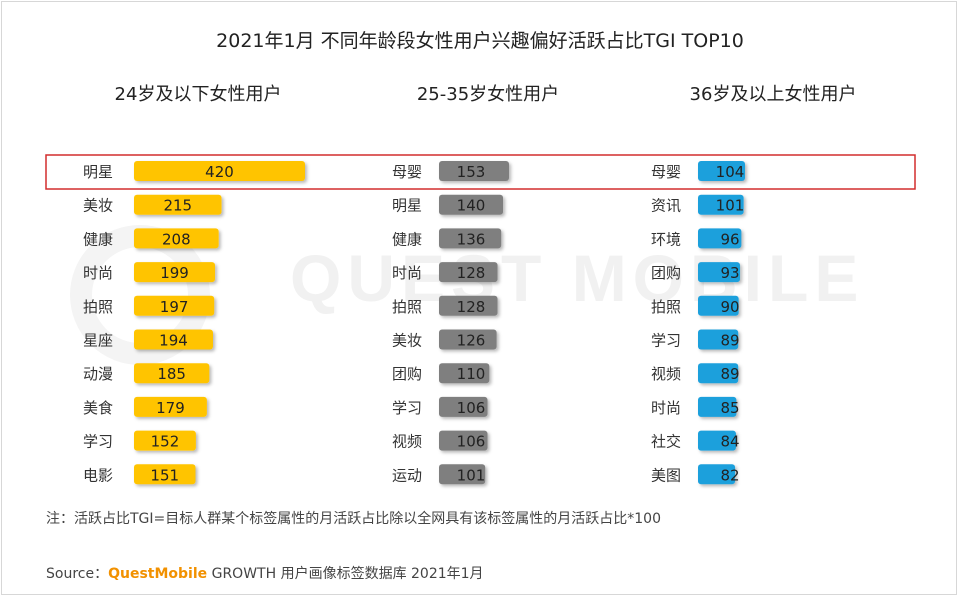  What do you see at coordinates (407, 475) in the screenshot?
I see `category-label: 运动` at bounding box center [407, 475].